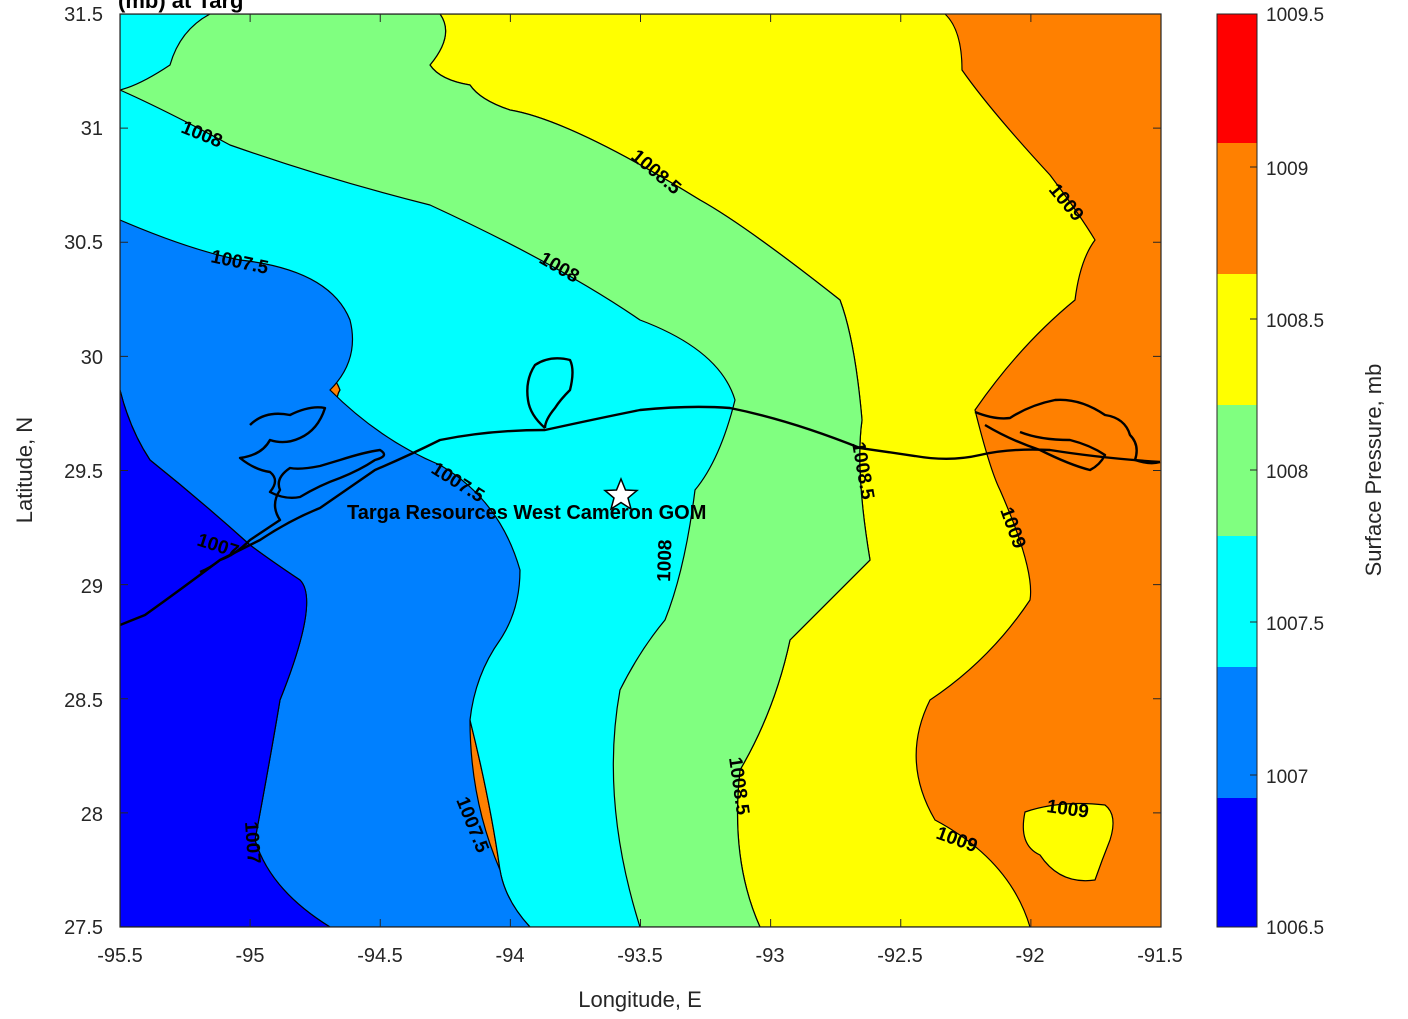  What do you see at coordinates (250, 956) in the screenshot?
I see `x-tick-label: -95` at bounding box center [250, 956].